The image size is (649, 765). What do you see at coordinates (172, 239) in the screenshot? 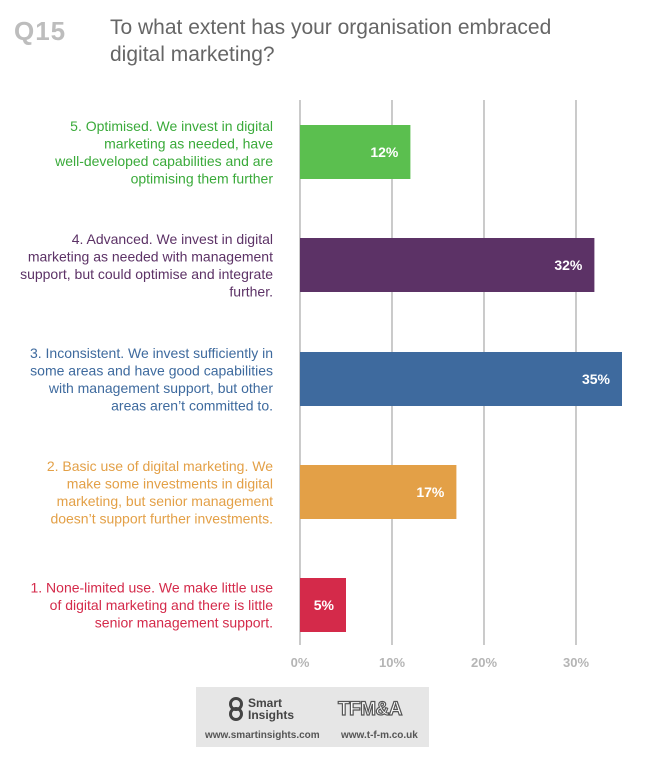
I see `category-label-line: 4. Advanced. We invest in digital` at bounding box center [172, 239].